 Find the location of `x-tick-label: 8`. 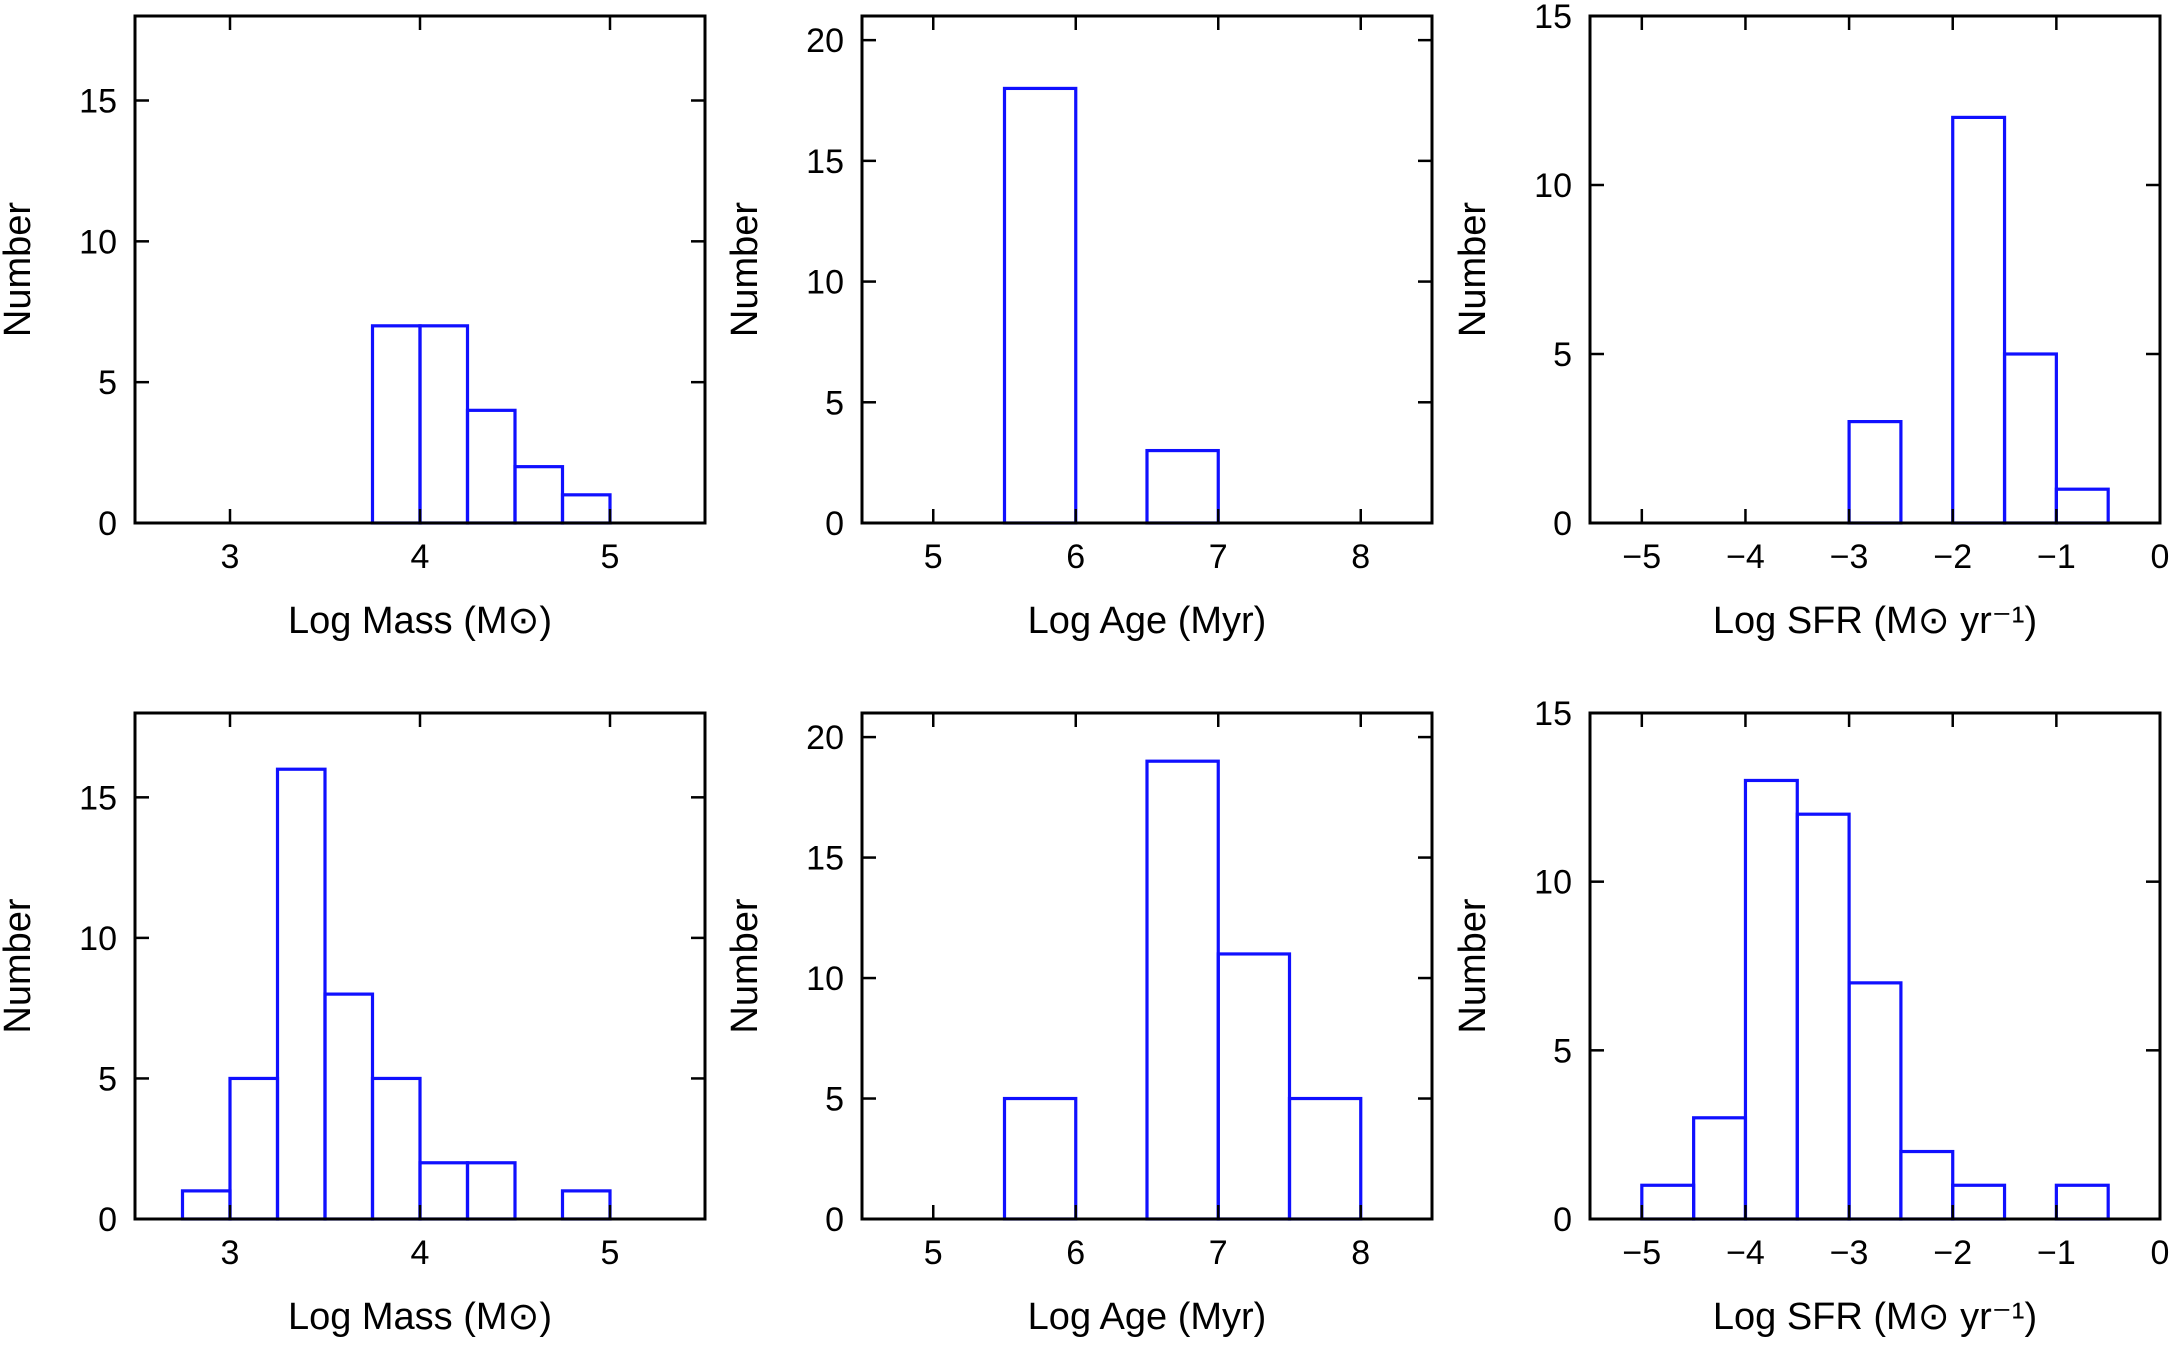

x-tick-label: 8 is located at coordinates (1360, 557).